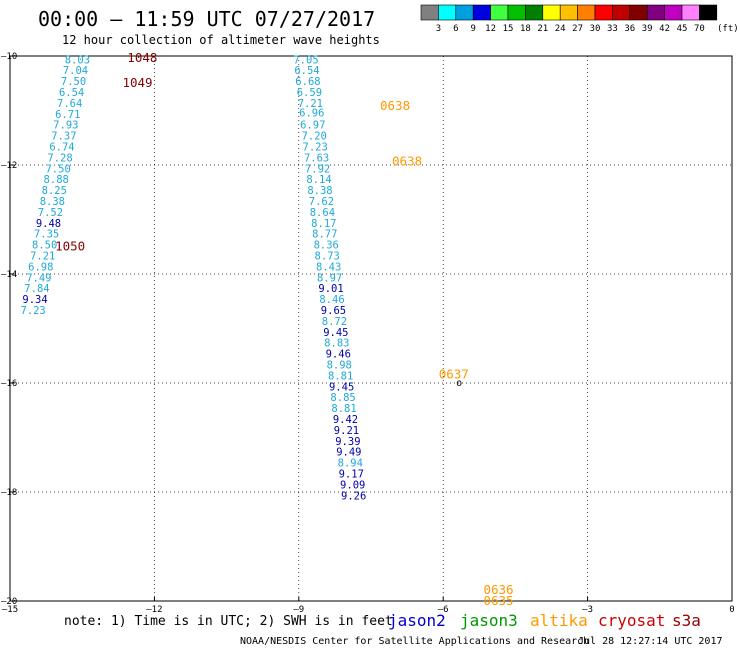 Image resolution: width=740 pixels, height=650 pixels. I want to click on swh-point-label: 7.23, so click(32, 311).